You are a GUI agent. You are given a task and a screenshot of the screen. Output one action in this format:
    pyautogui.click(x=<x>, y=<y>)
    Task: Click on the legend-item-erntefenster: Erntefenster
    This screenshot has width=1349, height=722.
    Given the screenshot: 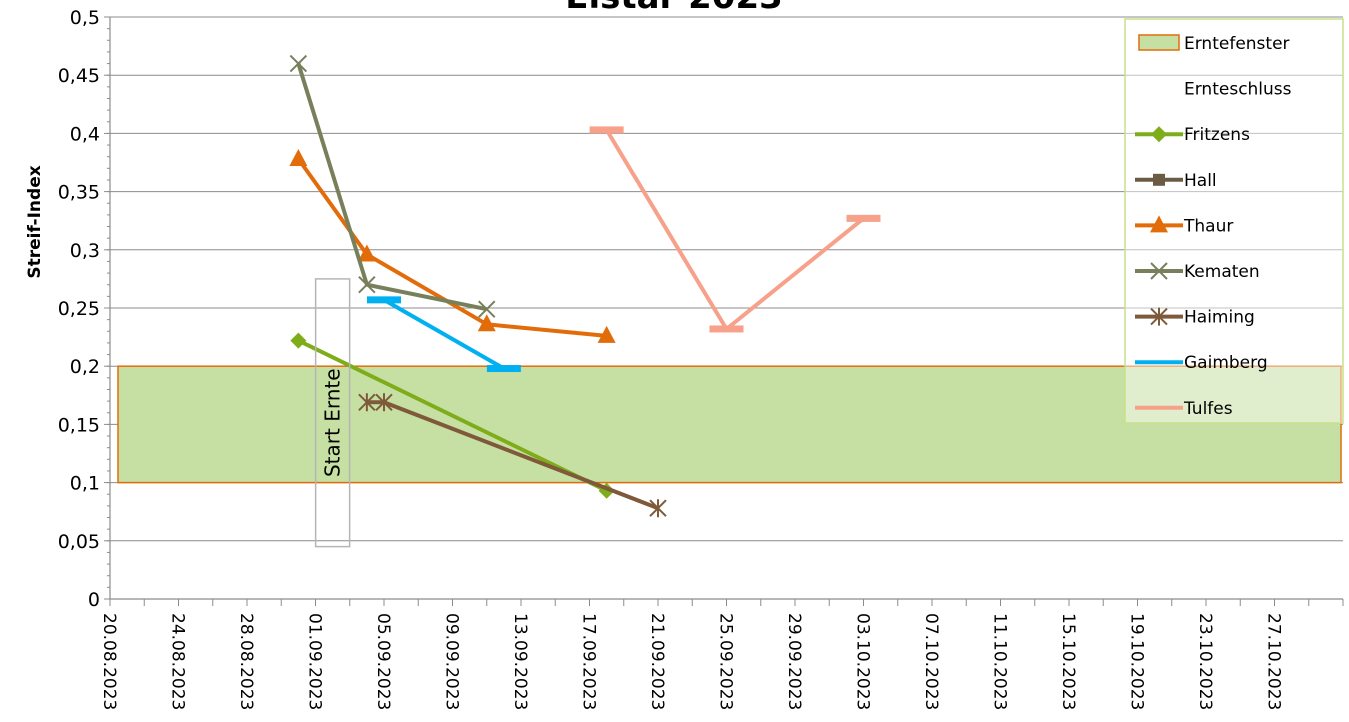 What is the action you would take?
    pyautogui.click(x=1214, y=44)
    